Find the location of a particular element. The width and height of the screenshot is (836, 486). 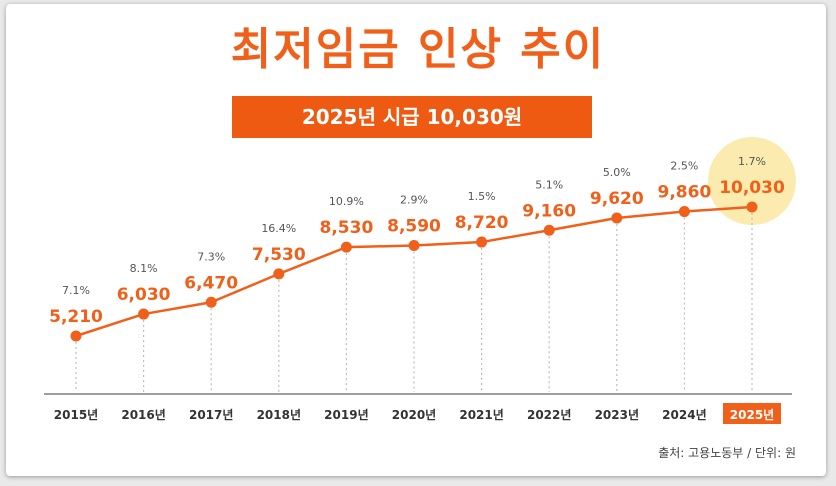

growth-label: 5.1% is located at coordinates (549, 184).